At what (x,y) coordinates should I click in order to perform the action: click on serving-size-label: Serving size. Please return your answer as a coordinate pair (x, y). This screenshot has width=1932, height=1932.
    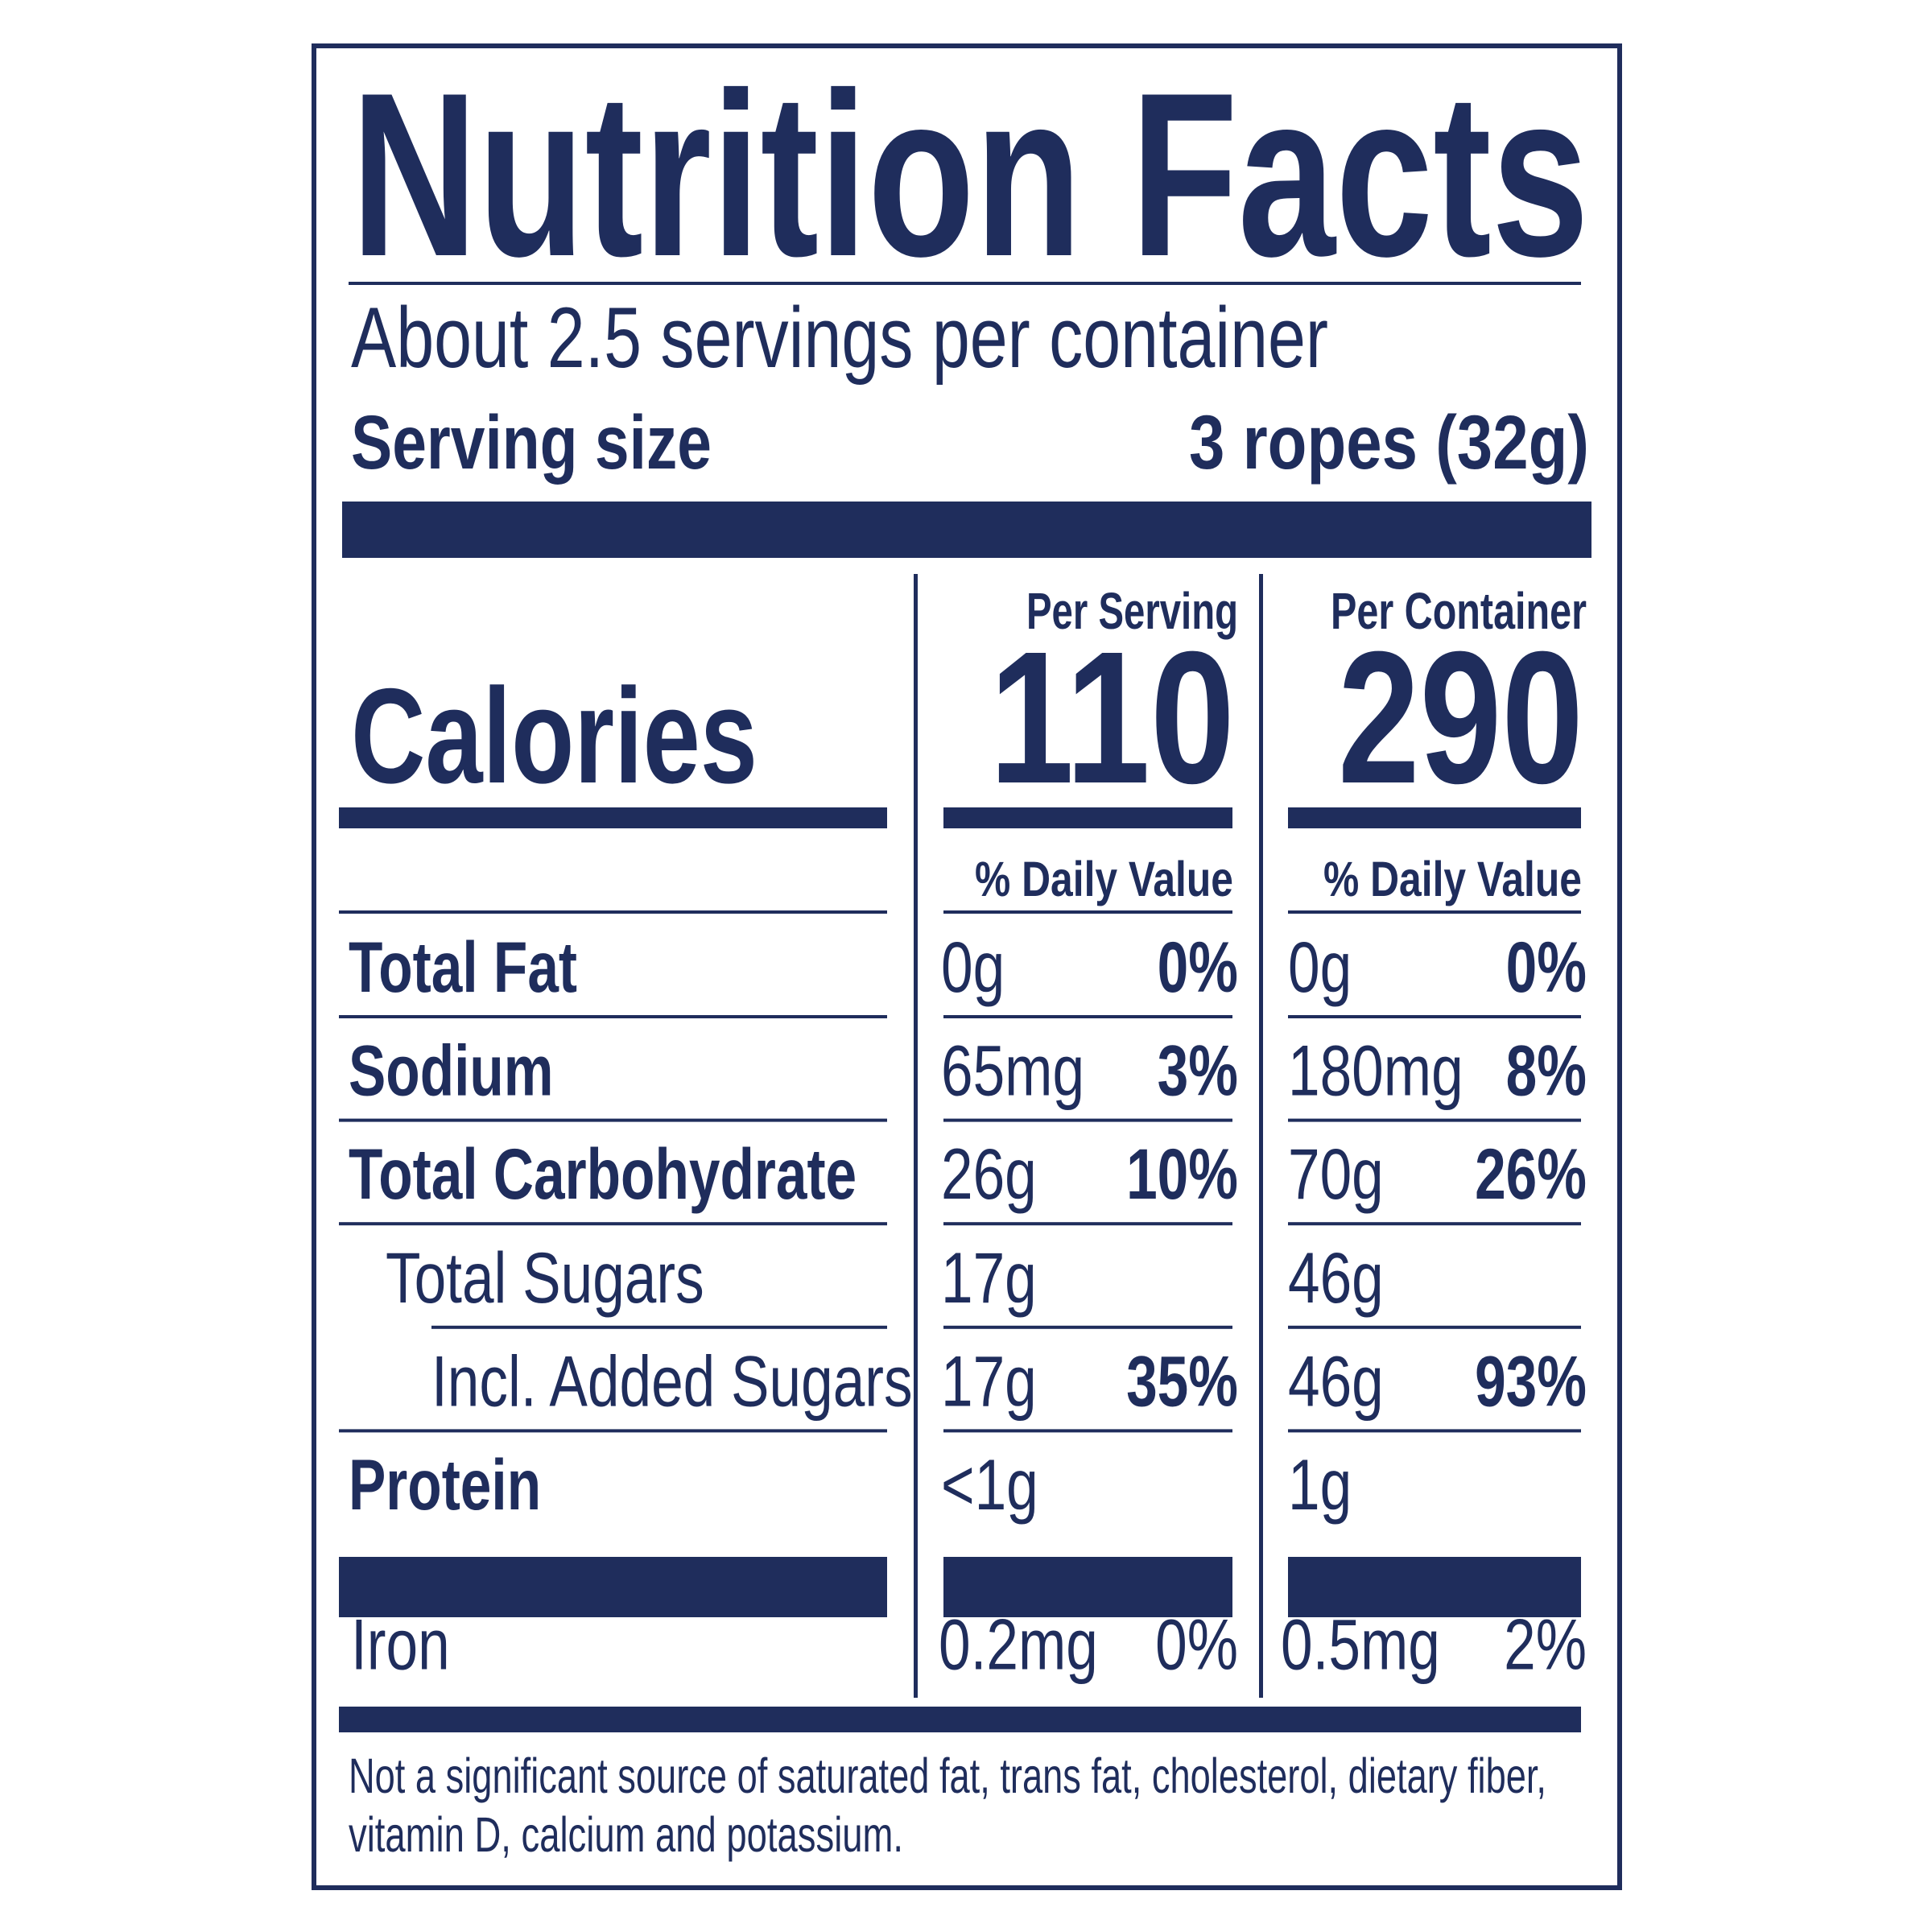
    Looking at the image, I should click on (531, 442).